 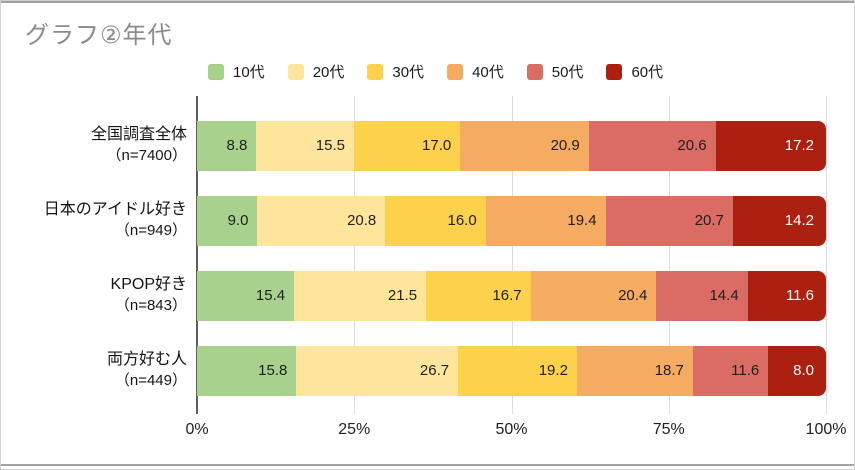 I want to click on bar-segment-20代: 20.8, so click(x=321, y=220).